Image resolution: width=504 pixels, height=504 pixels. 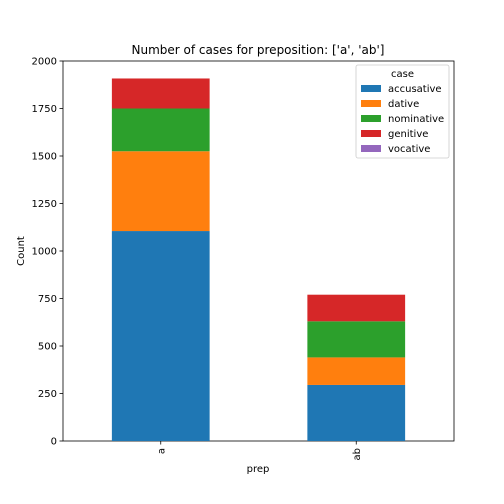 I want to click on bar-a-nominative, so click(x=160, y=130).